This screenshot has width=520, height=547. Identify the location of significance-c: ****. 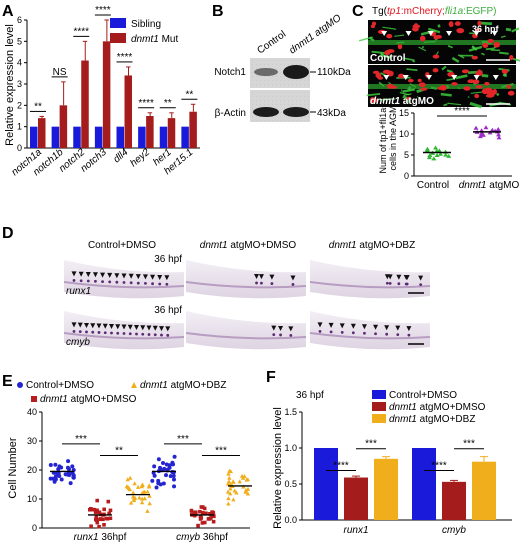
(462, 111).